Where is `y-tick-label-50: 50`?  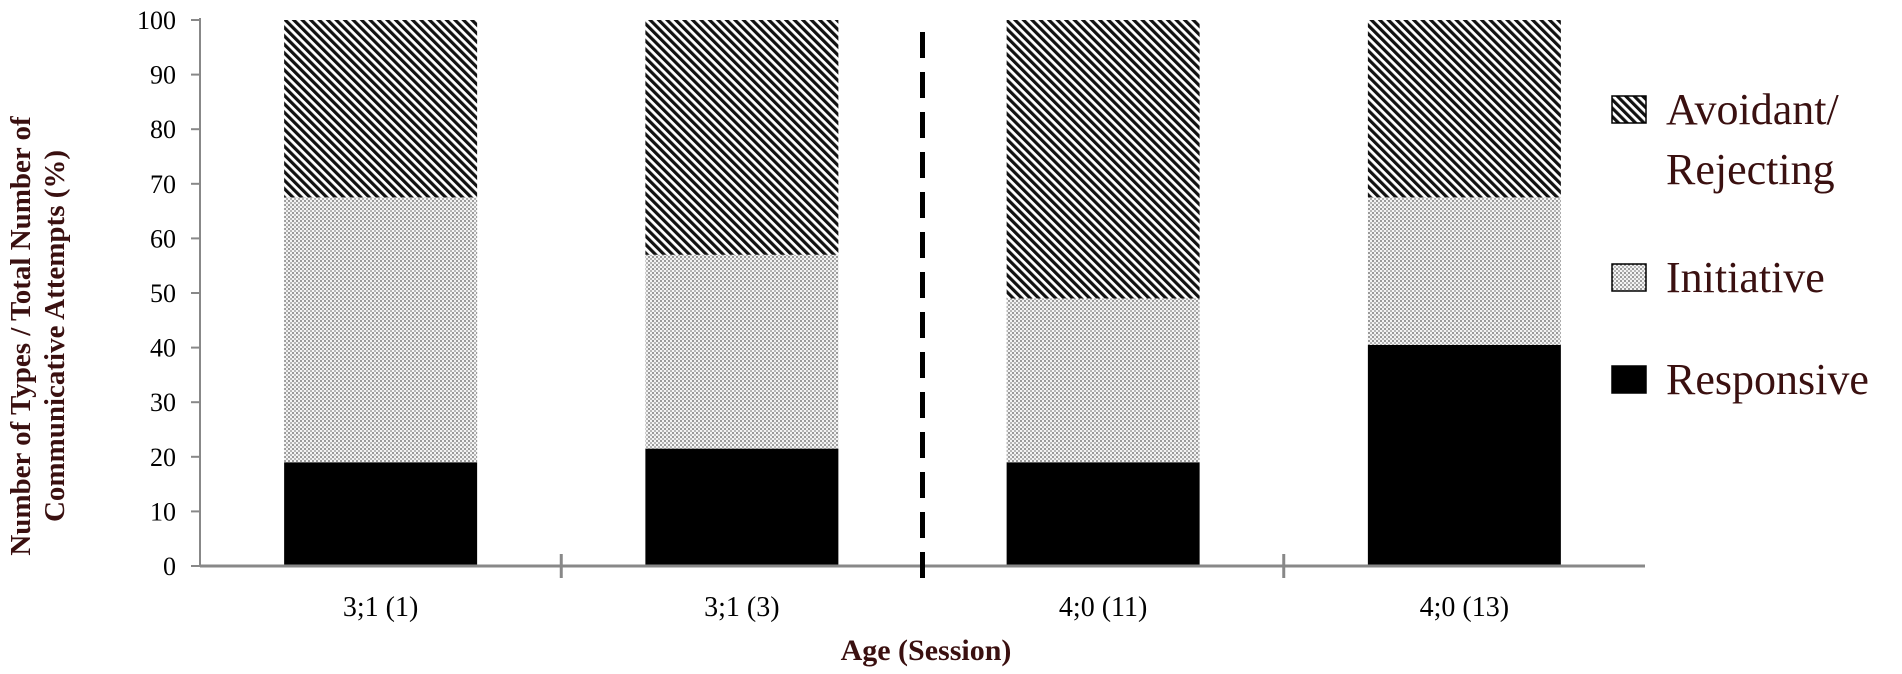
y-tick-label-50: 50 is located at coordinates (163, 293).